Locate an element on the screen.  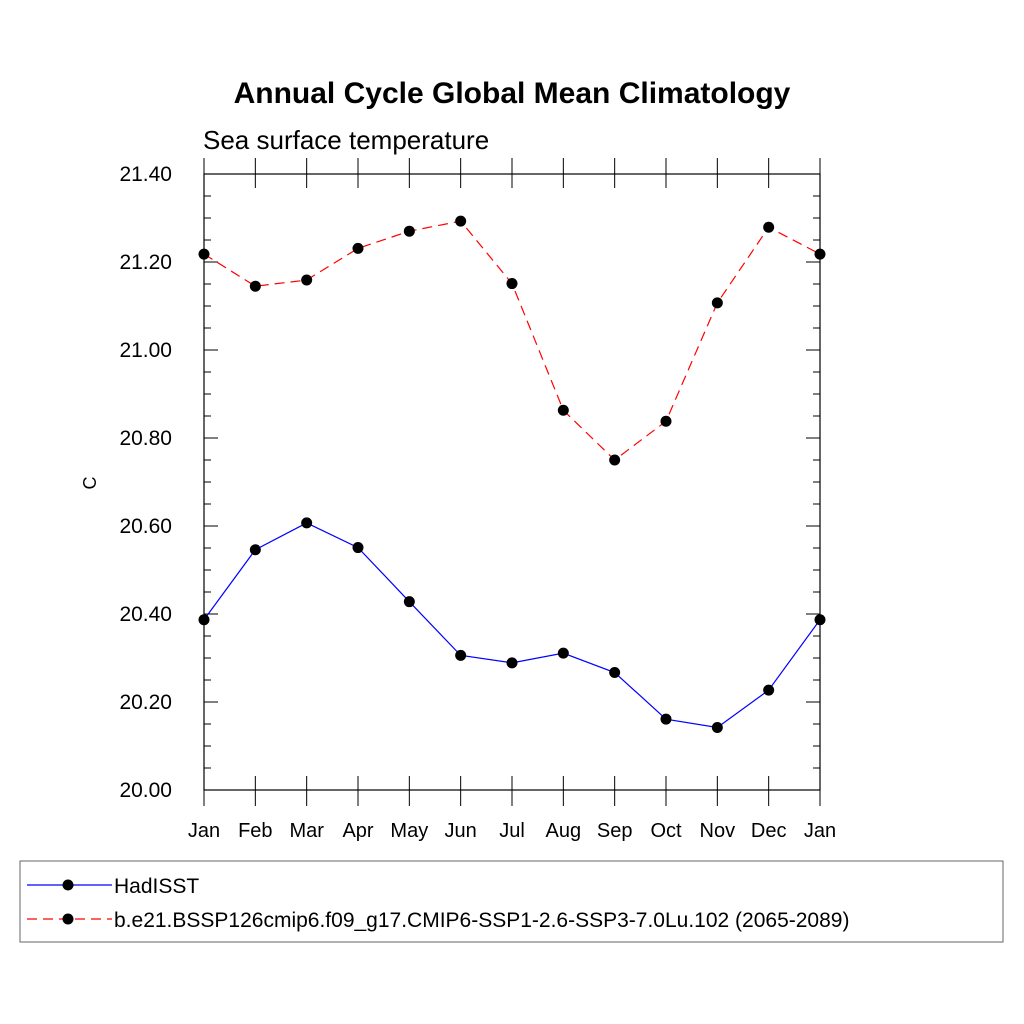
x-tick-label: Aug is located at coordinates (564, 831).